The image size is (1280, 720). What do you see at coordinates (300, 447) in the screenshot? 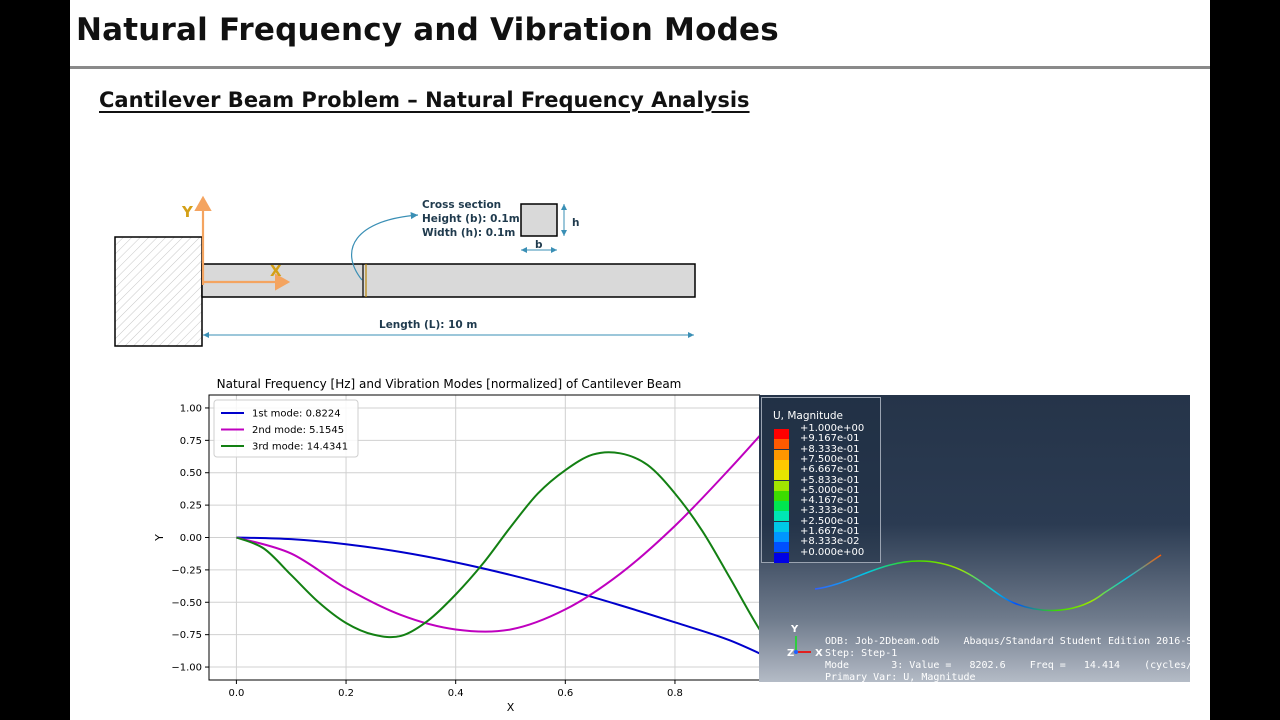
I see `legend-entry: 3rd mode: 14.4341` at bounding box center [300, 447].